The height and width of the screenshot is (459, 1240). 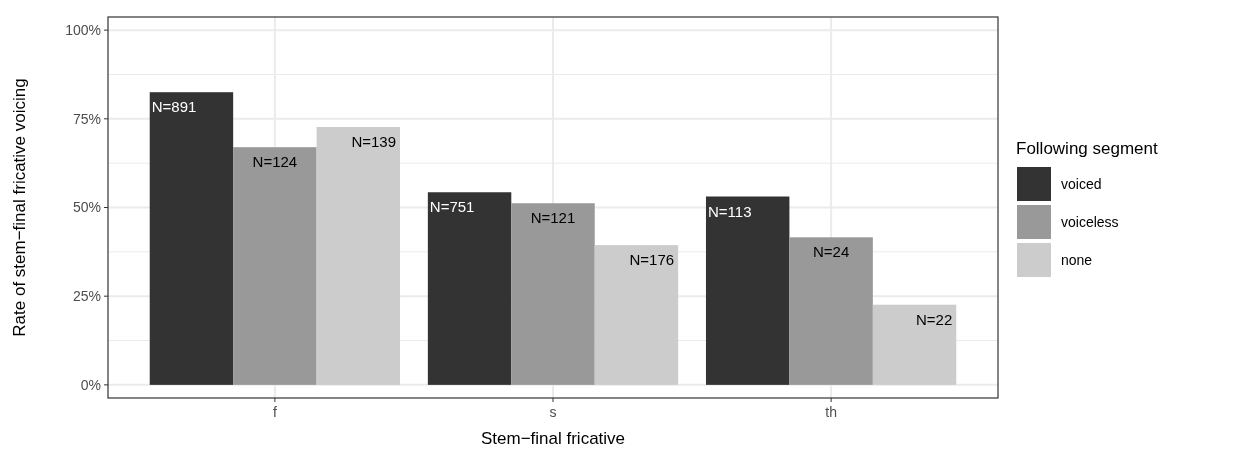 I want to click on y-tick-label: 0%, so click(x=90, y=384).